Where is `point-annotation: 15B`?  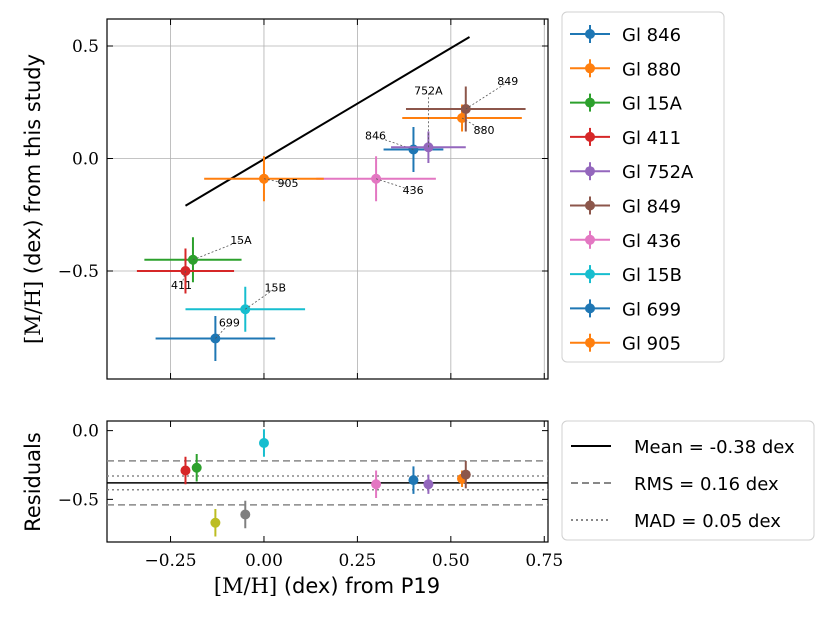
point-annotation: 15B is located at coordinates (276, 287).